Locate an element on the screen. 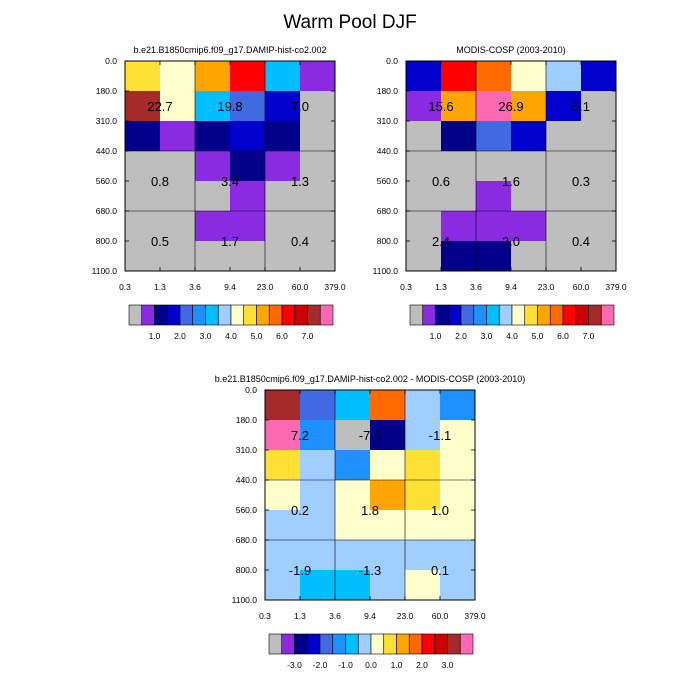 This screenshot has width=700, height=700. y-tick-label: 310.0 is located at coordinates (388, 121).